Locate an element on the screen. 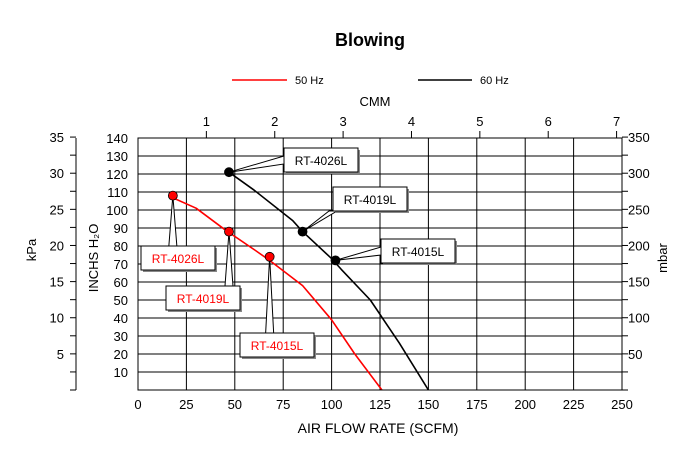  x-tick-label: 200 is located at coordinates (525, 404).